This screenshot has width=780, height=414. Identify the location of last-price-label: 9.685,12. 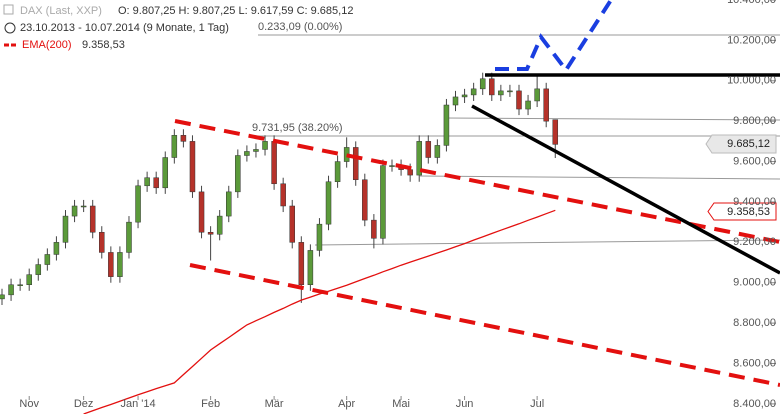
(748, 144).